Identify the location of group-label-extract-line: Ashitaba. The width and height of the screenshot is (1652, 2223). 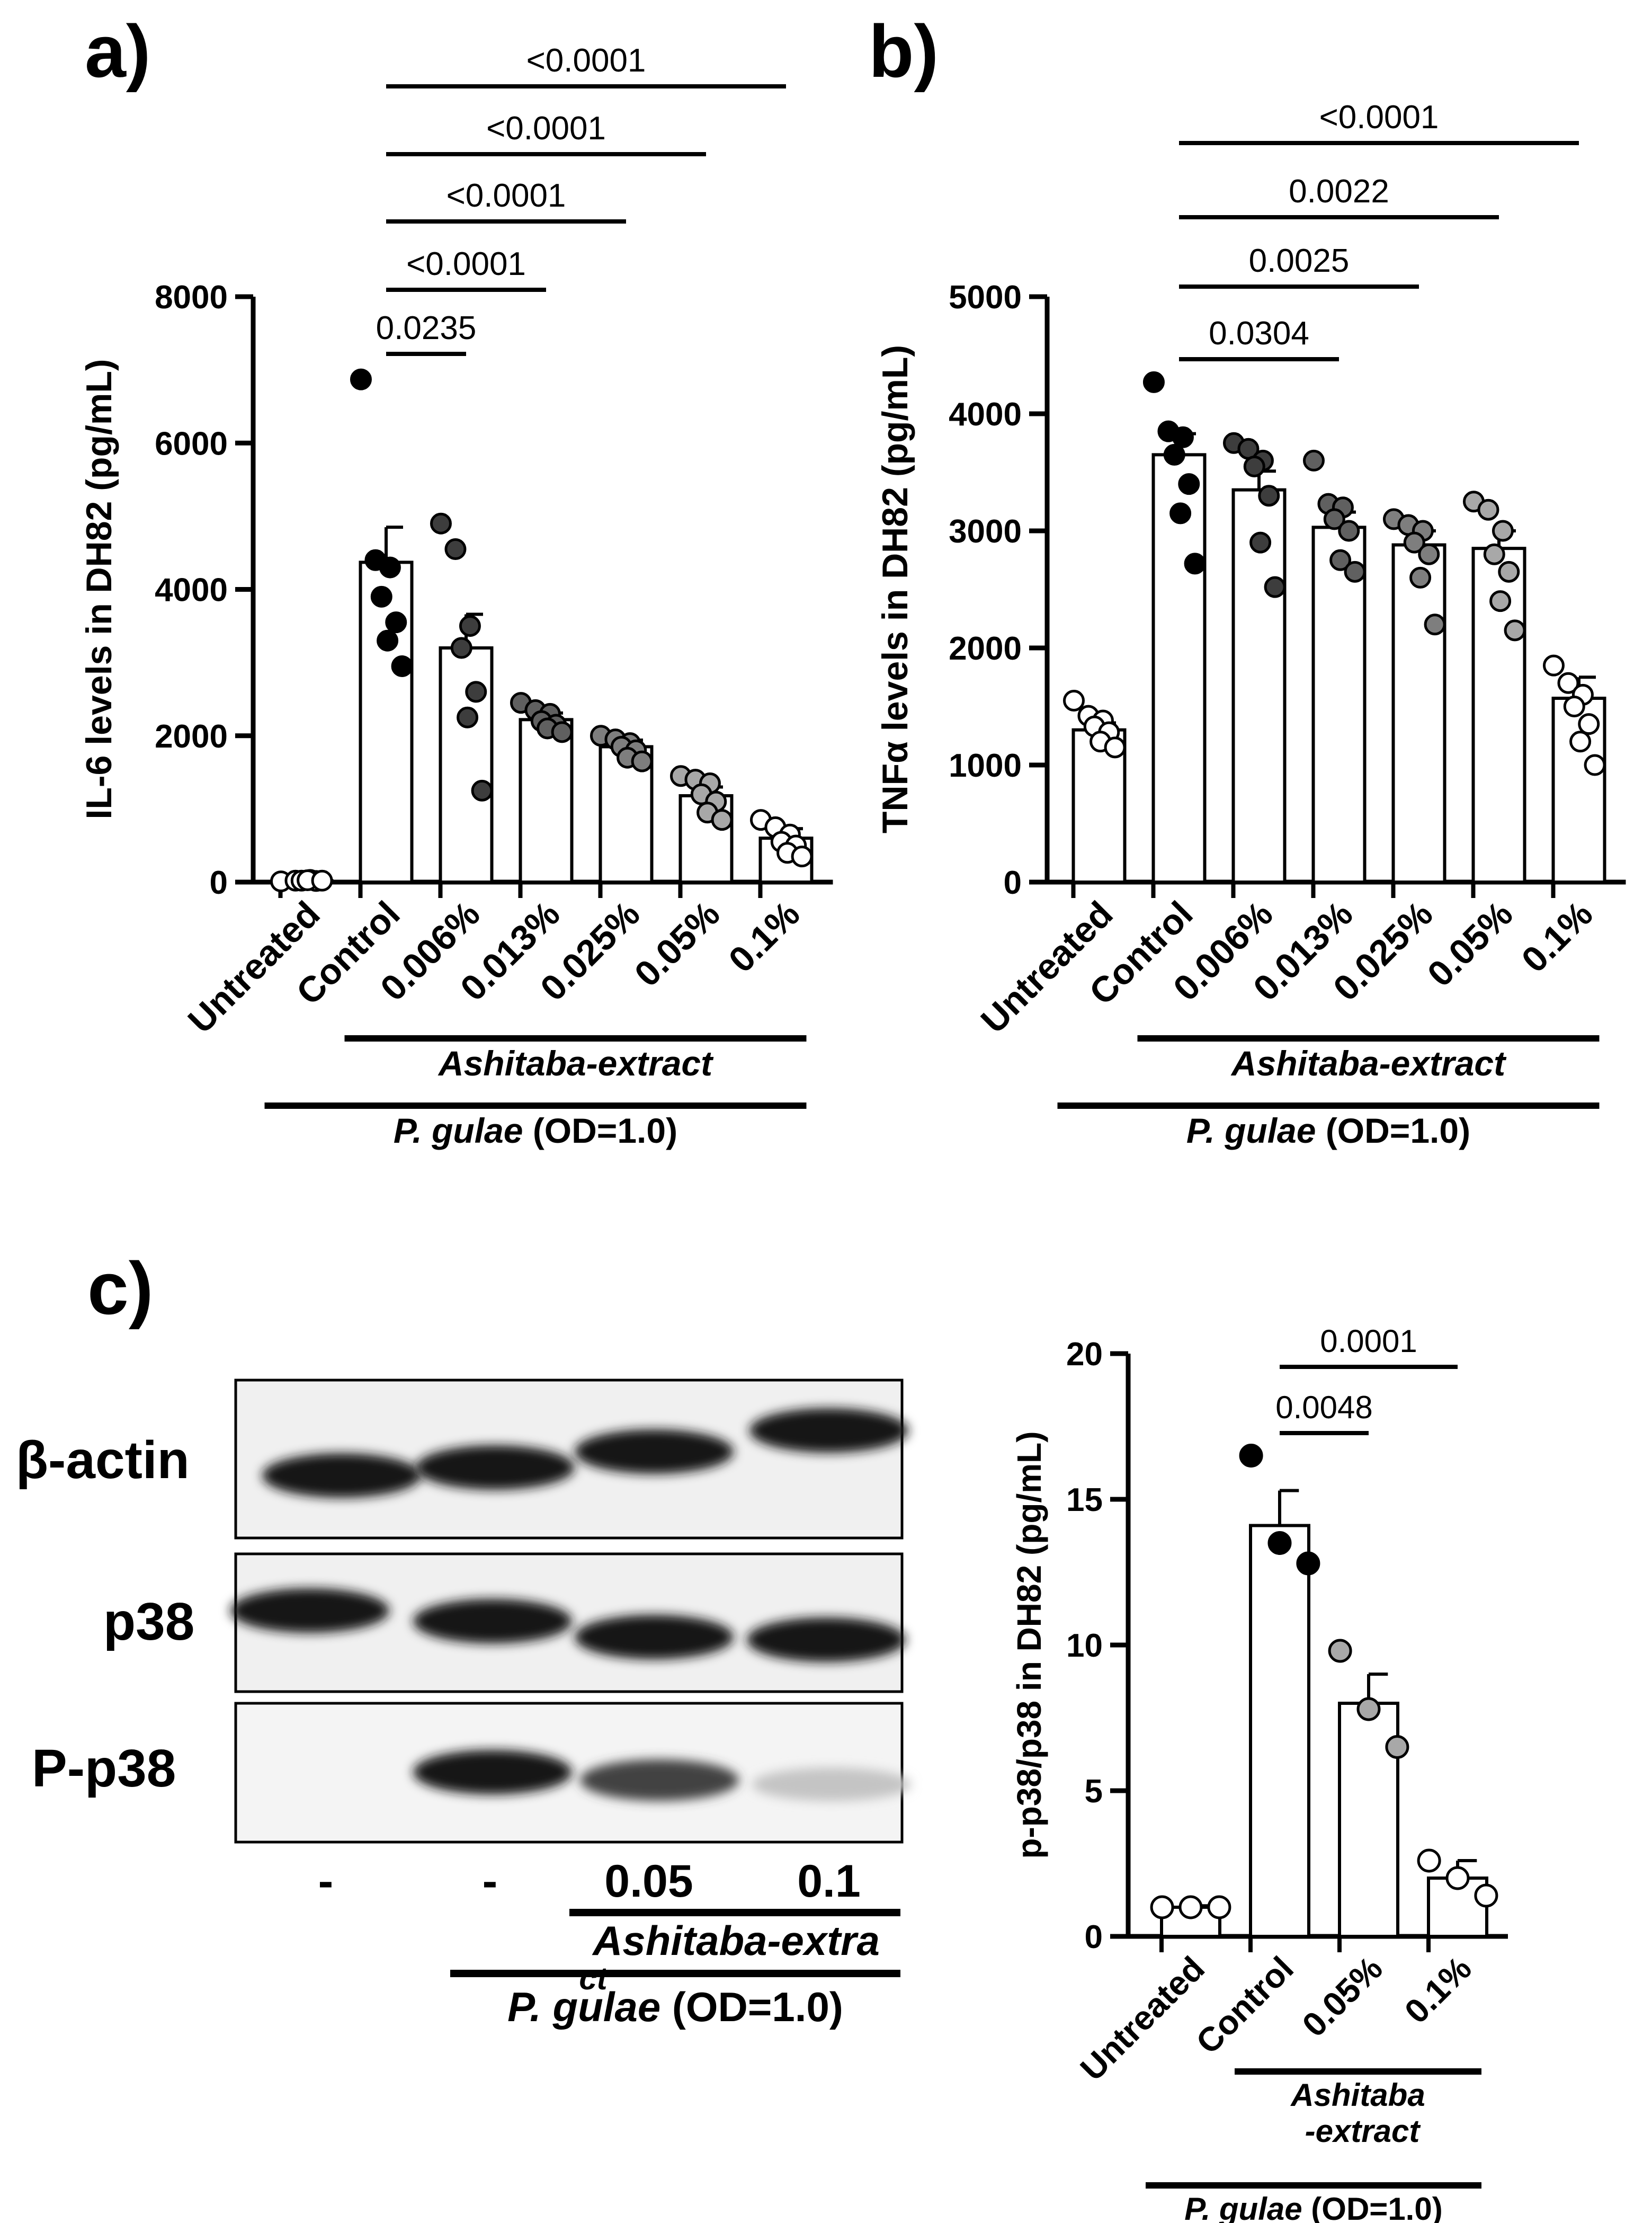
(1357, 2095).